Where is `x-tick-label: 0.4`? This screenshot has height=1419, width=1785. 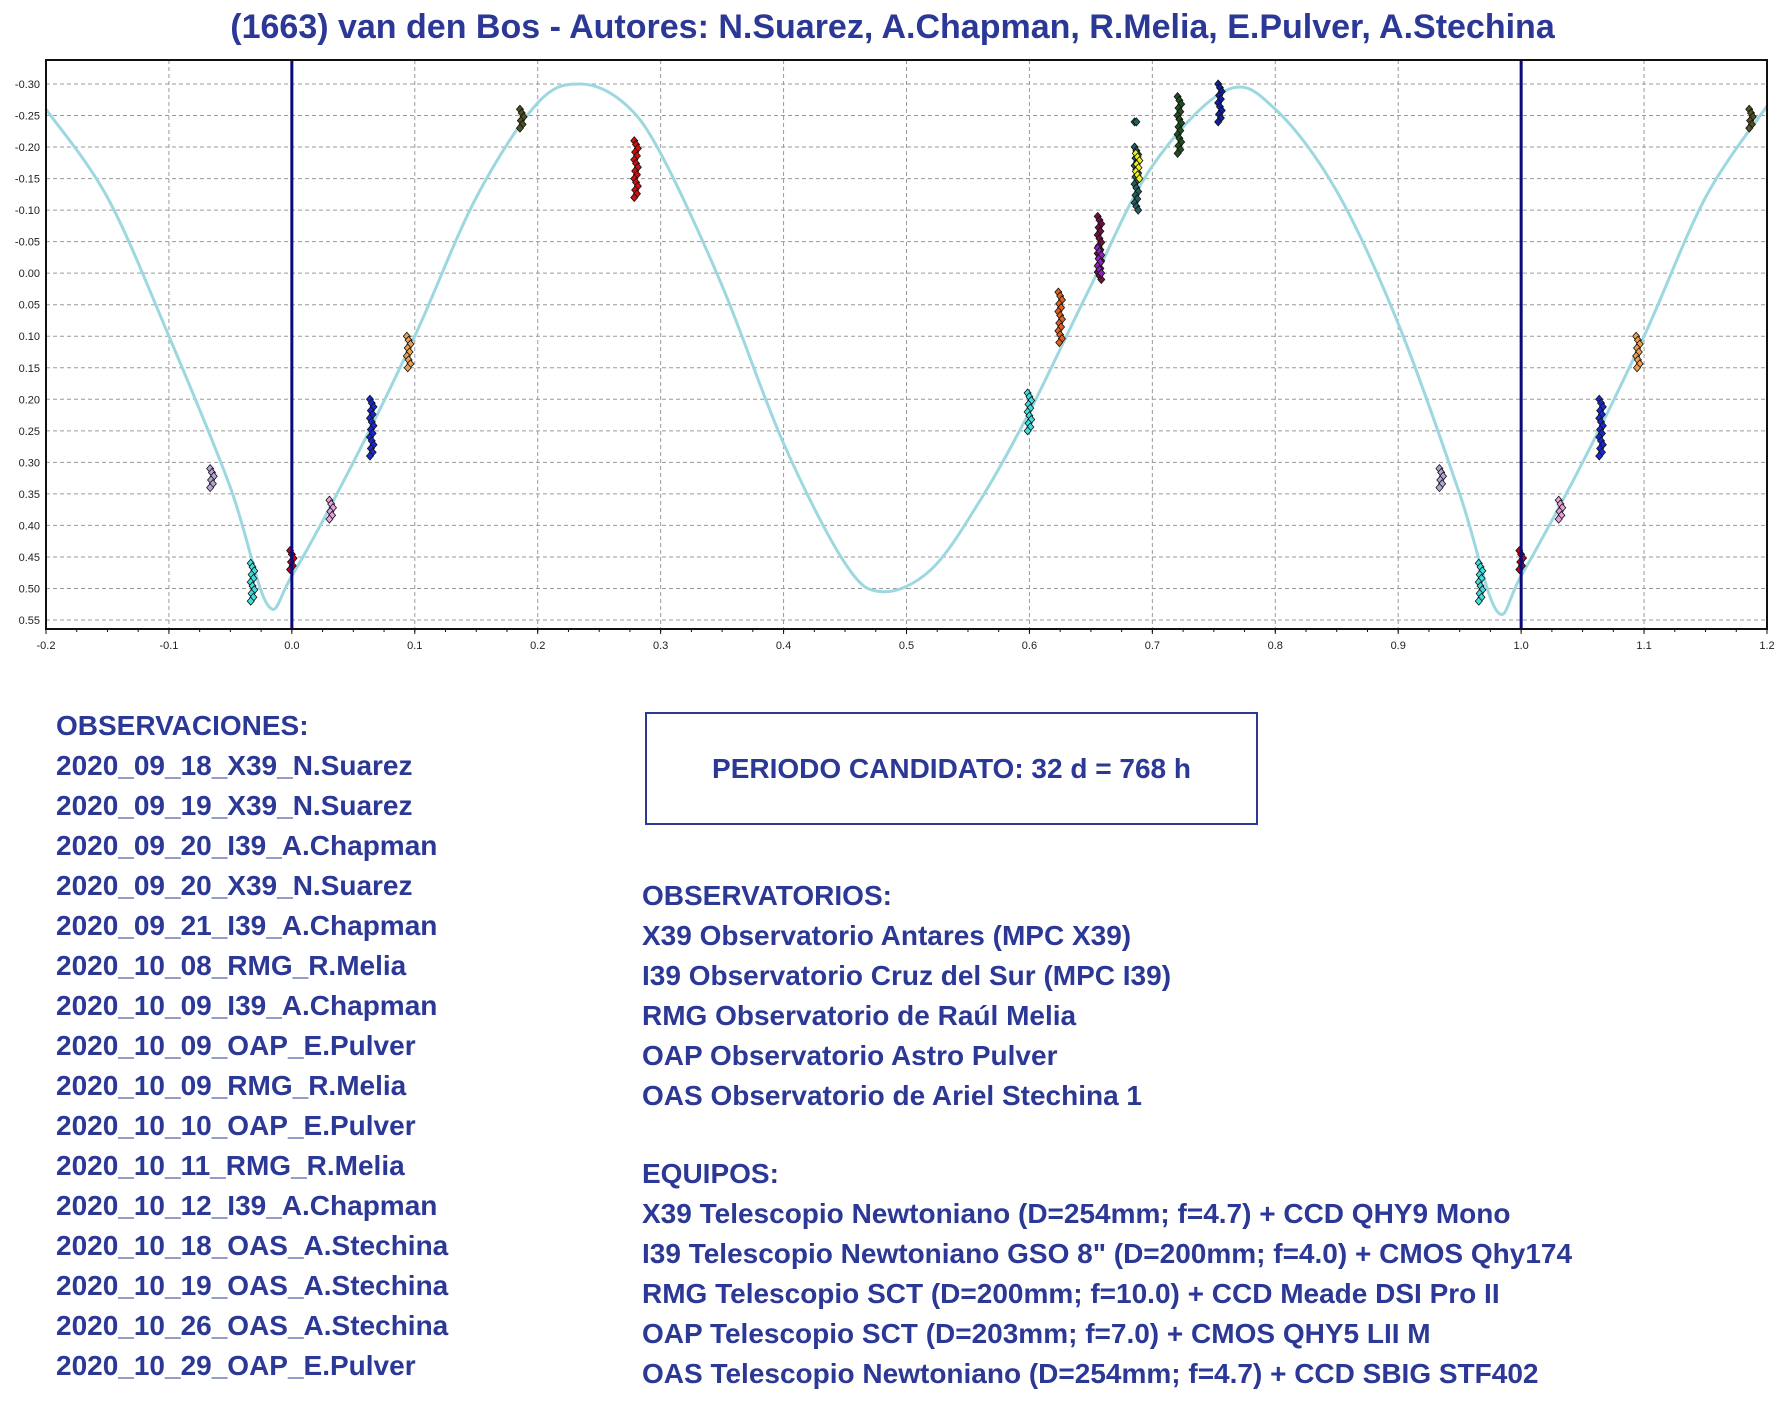 x-tick-label: 0.4 is located at coordinates (783, 646).